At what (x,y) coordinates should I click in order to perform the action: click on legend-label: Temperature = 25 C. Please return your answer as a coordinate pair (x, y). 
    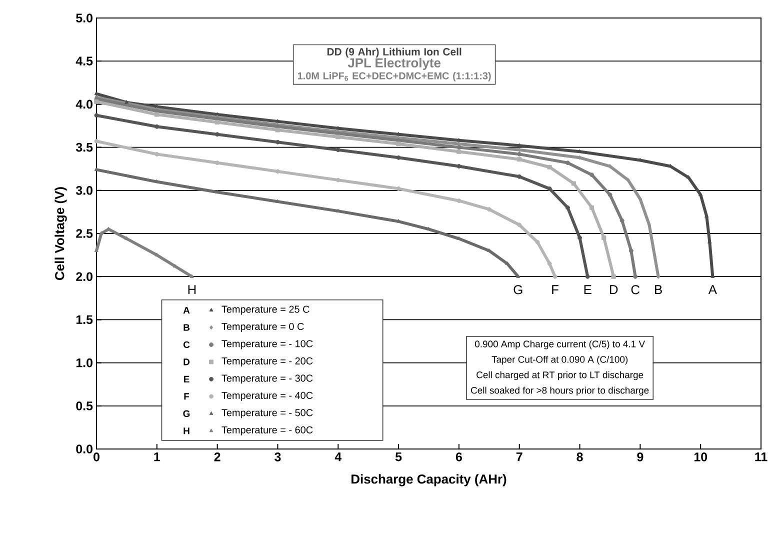
    Looking at the image, I should click on (266, 310).